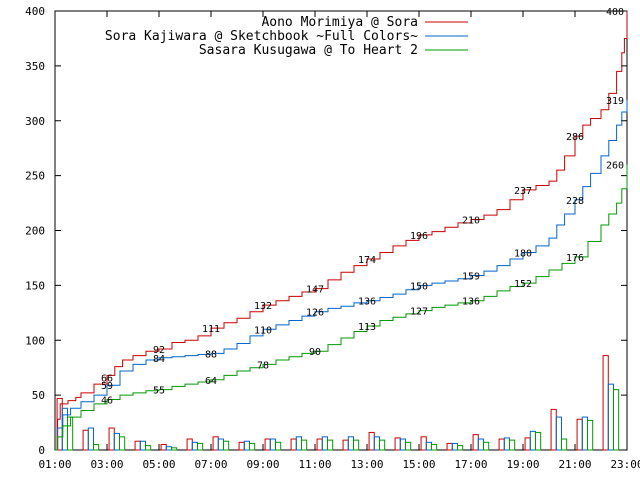 The height and width of the screenshot is (480, 640). What do you see at coordinates (107, 386) in the screenshot?
I see `data-label-0-1: 59` at bounding box center [107, 386].